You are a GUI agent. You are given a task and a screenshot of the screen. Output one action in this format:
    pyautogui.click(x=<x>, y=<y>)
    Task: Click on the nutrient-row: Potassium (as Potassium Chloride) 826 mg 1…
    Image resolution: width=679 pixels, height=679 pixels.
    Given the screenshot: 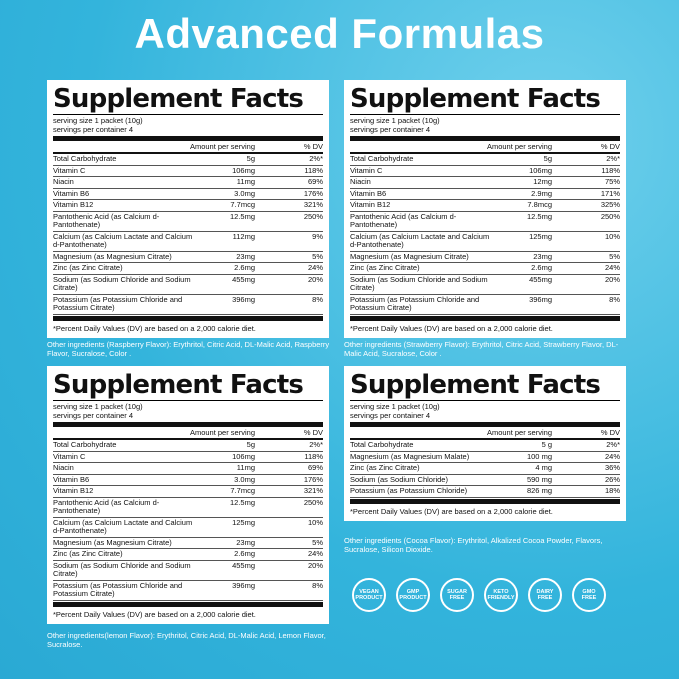 What is the action you would take?
    pyautogui.click(x=485, y=492)
    